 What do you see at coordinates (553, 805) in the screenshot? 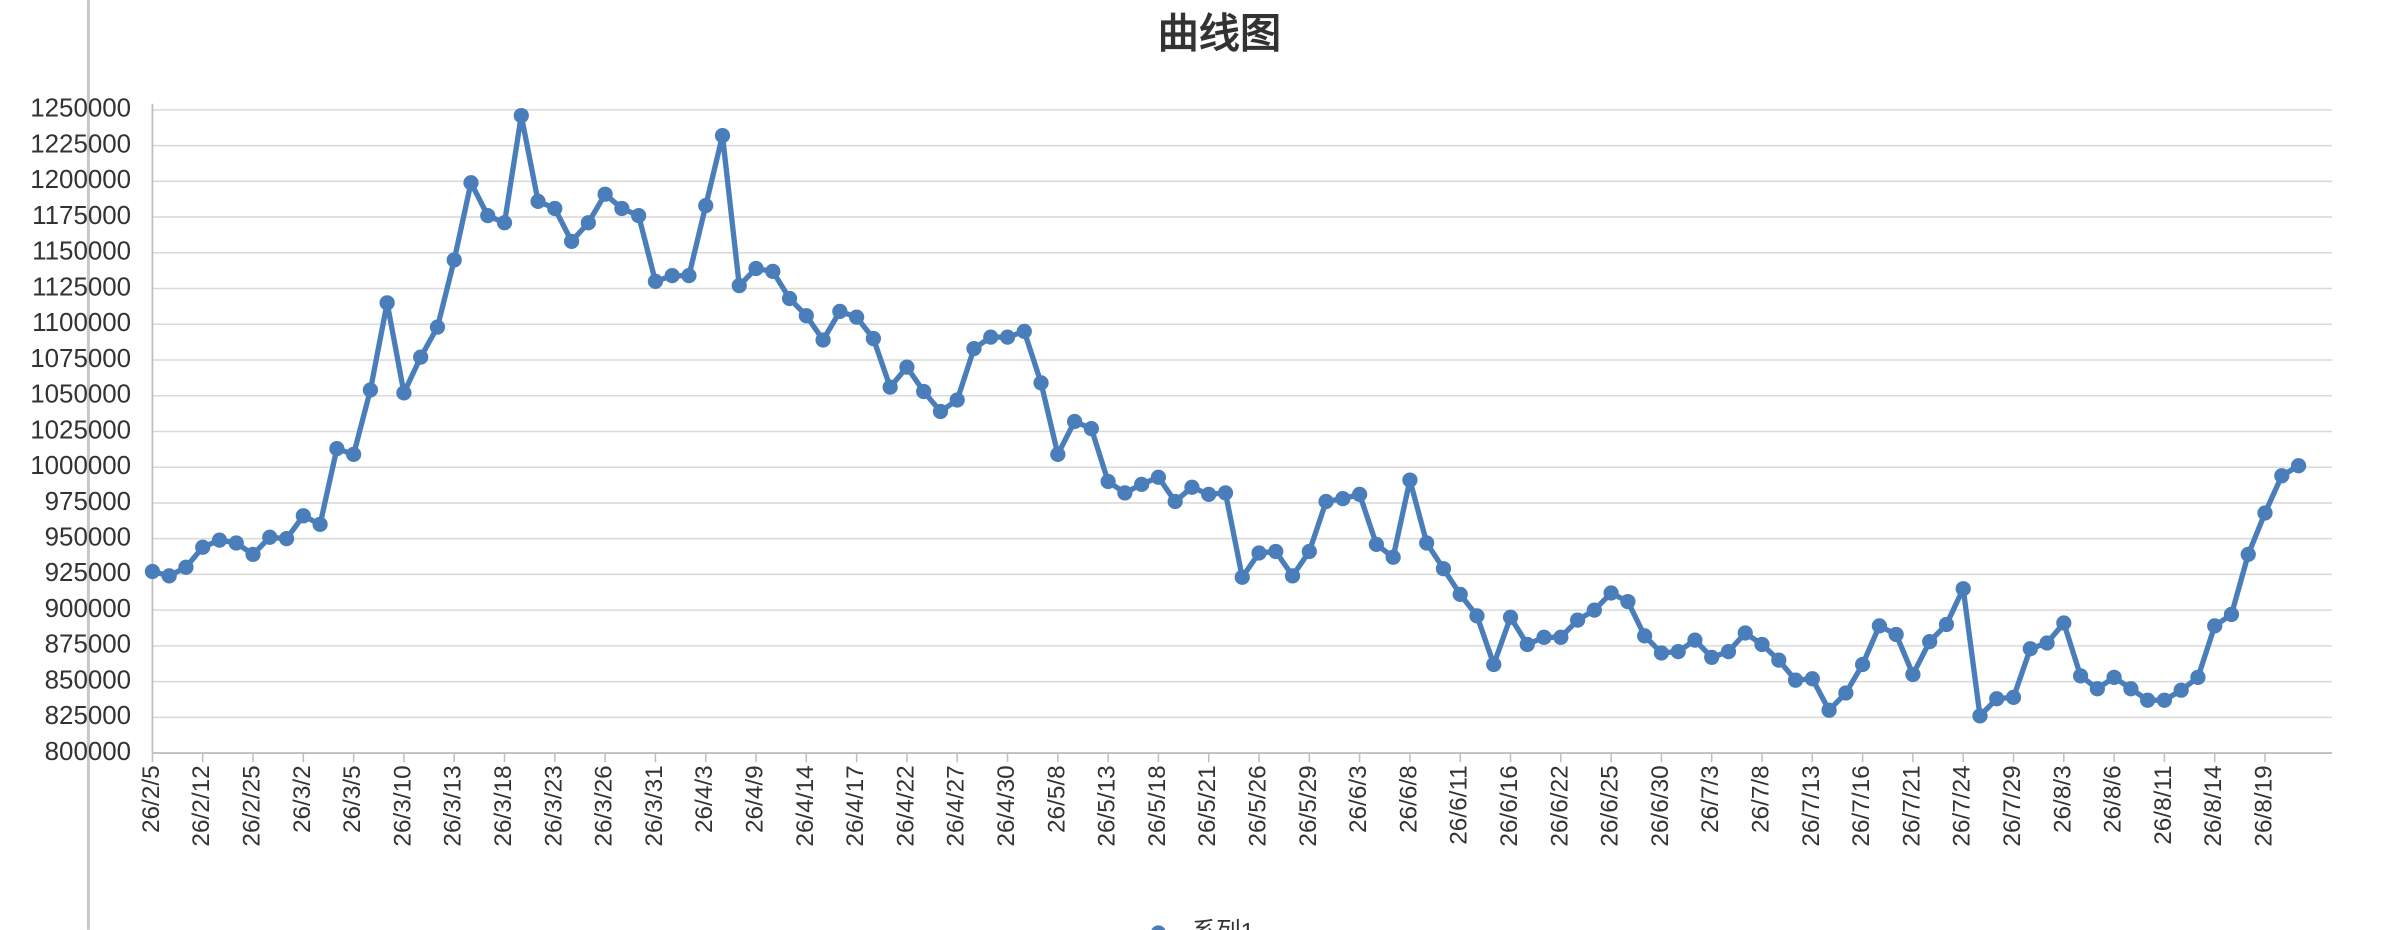
I see `x-tick-label: 26/3/23` at bounding box center [553, 805].